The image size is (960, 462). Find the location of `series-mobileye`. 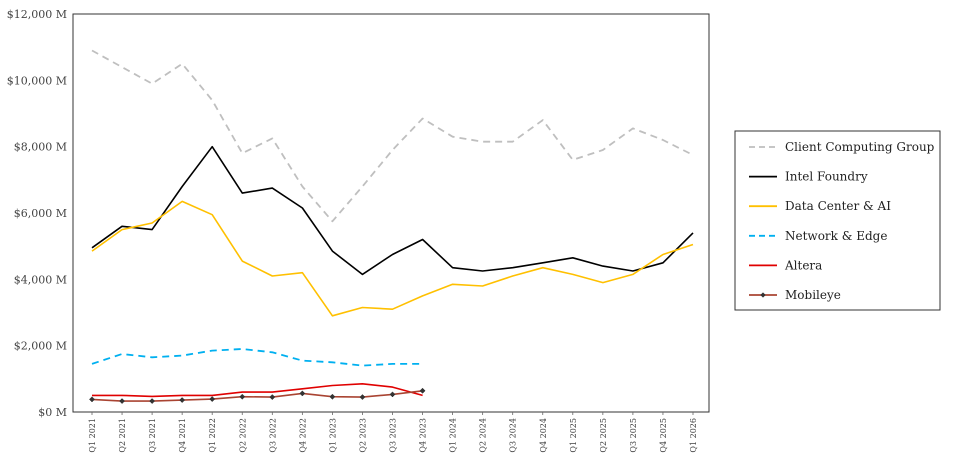

series-mobileye is located at coordinates (257, 396).